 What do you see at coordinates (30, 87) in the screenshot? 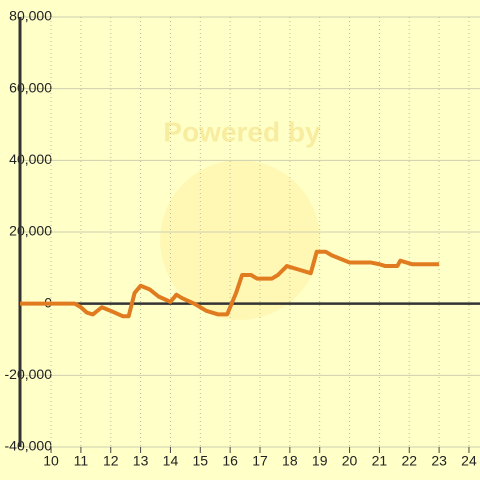
I see `y-tick-label: 60,000` at bounding box center [30, 87].